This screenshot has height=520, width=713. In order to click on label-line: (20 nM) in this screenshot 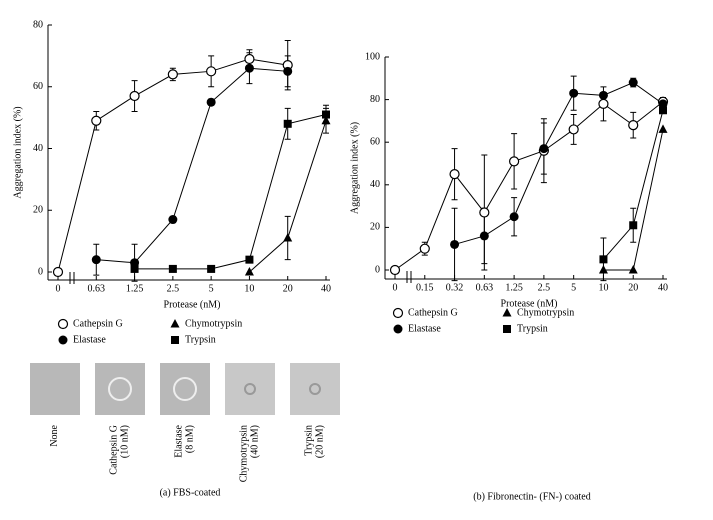, I will do `click(320, 441)`.